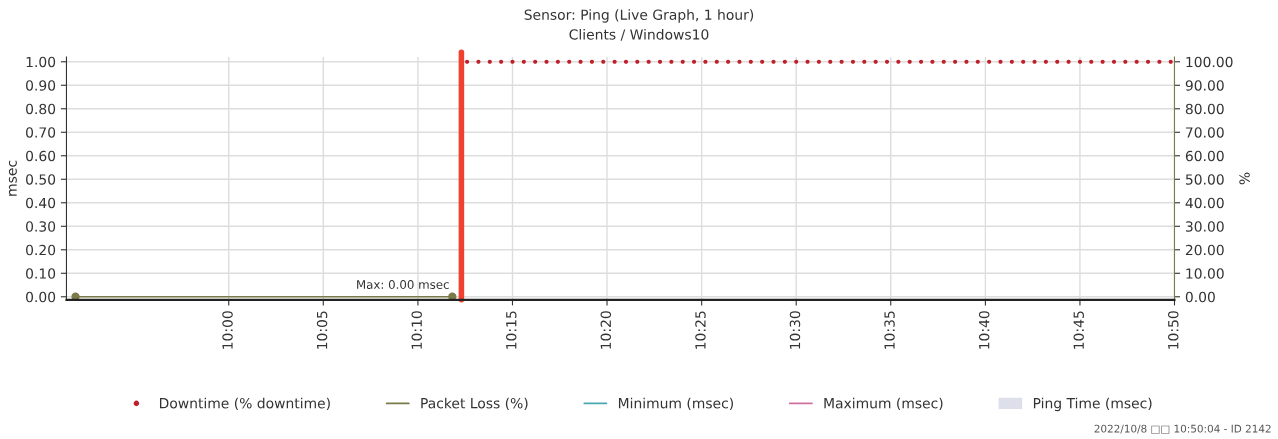 This screenshot has width=1278, height=439. I want to click on y-tick-label: 0.00, so click(41, 297).